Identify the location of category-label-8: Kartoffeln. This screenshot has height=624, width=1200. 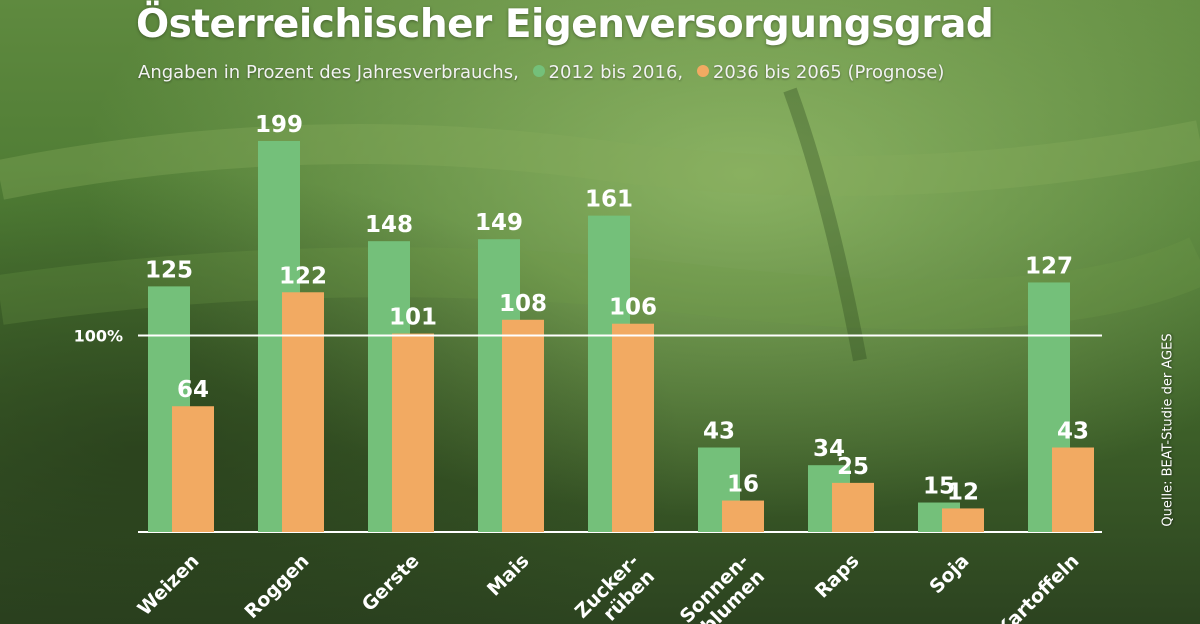
(1037, 587).